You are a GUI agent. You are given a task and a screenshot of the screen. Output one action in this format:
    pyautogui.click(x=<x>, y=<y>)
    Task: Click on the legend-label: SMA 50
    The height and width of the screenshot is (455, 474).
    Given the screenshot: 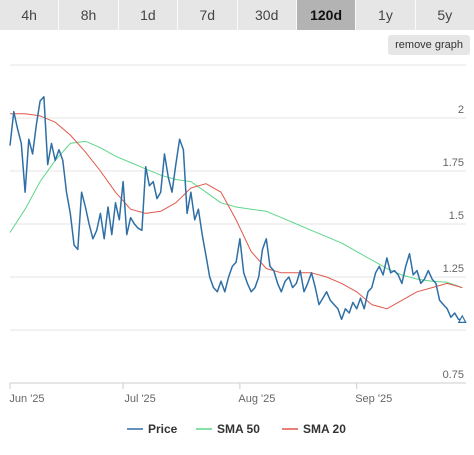 What is the action you would take?
    pyautogui.click(x=238, y=429)
    